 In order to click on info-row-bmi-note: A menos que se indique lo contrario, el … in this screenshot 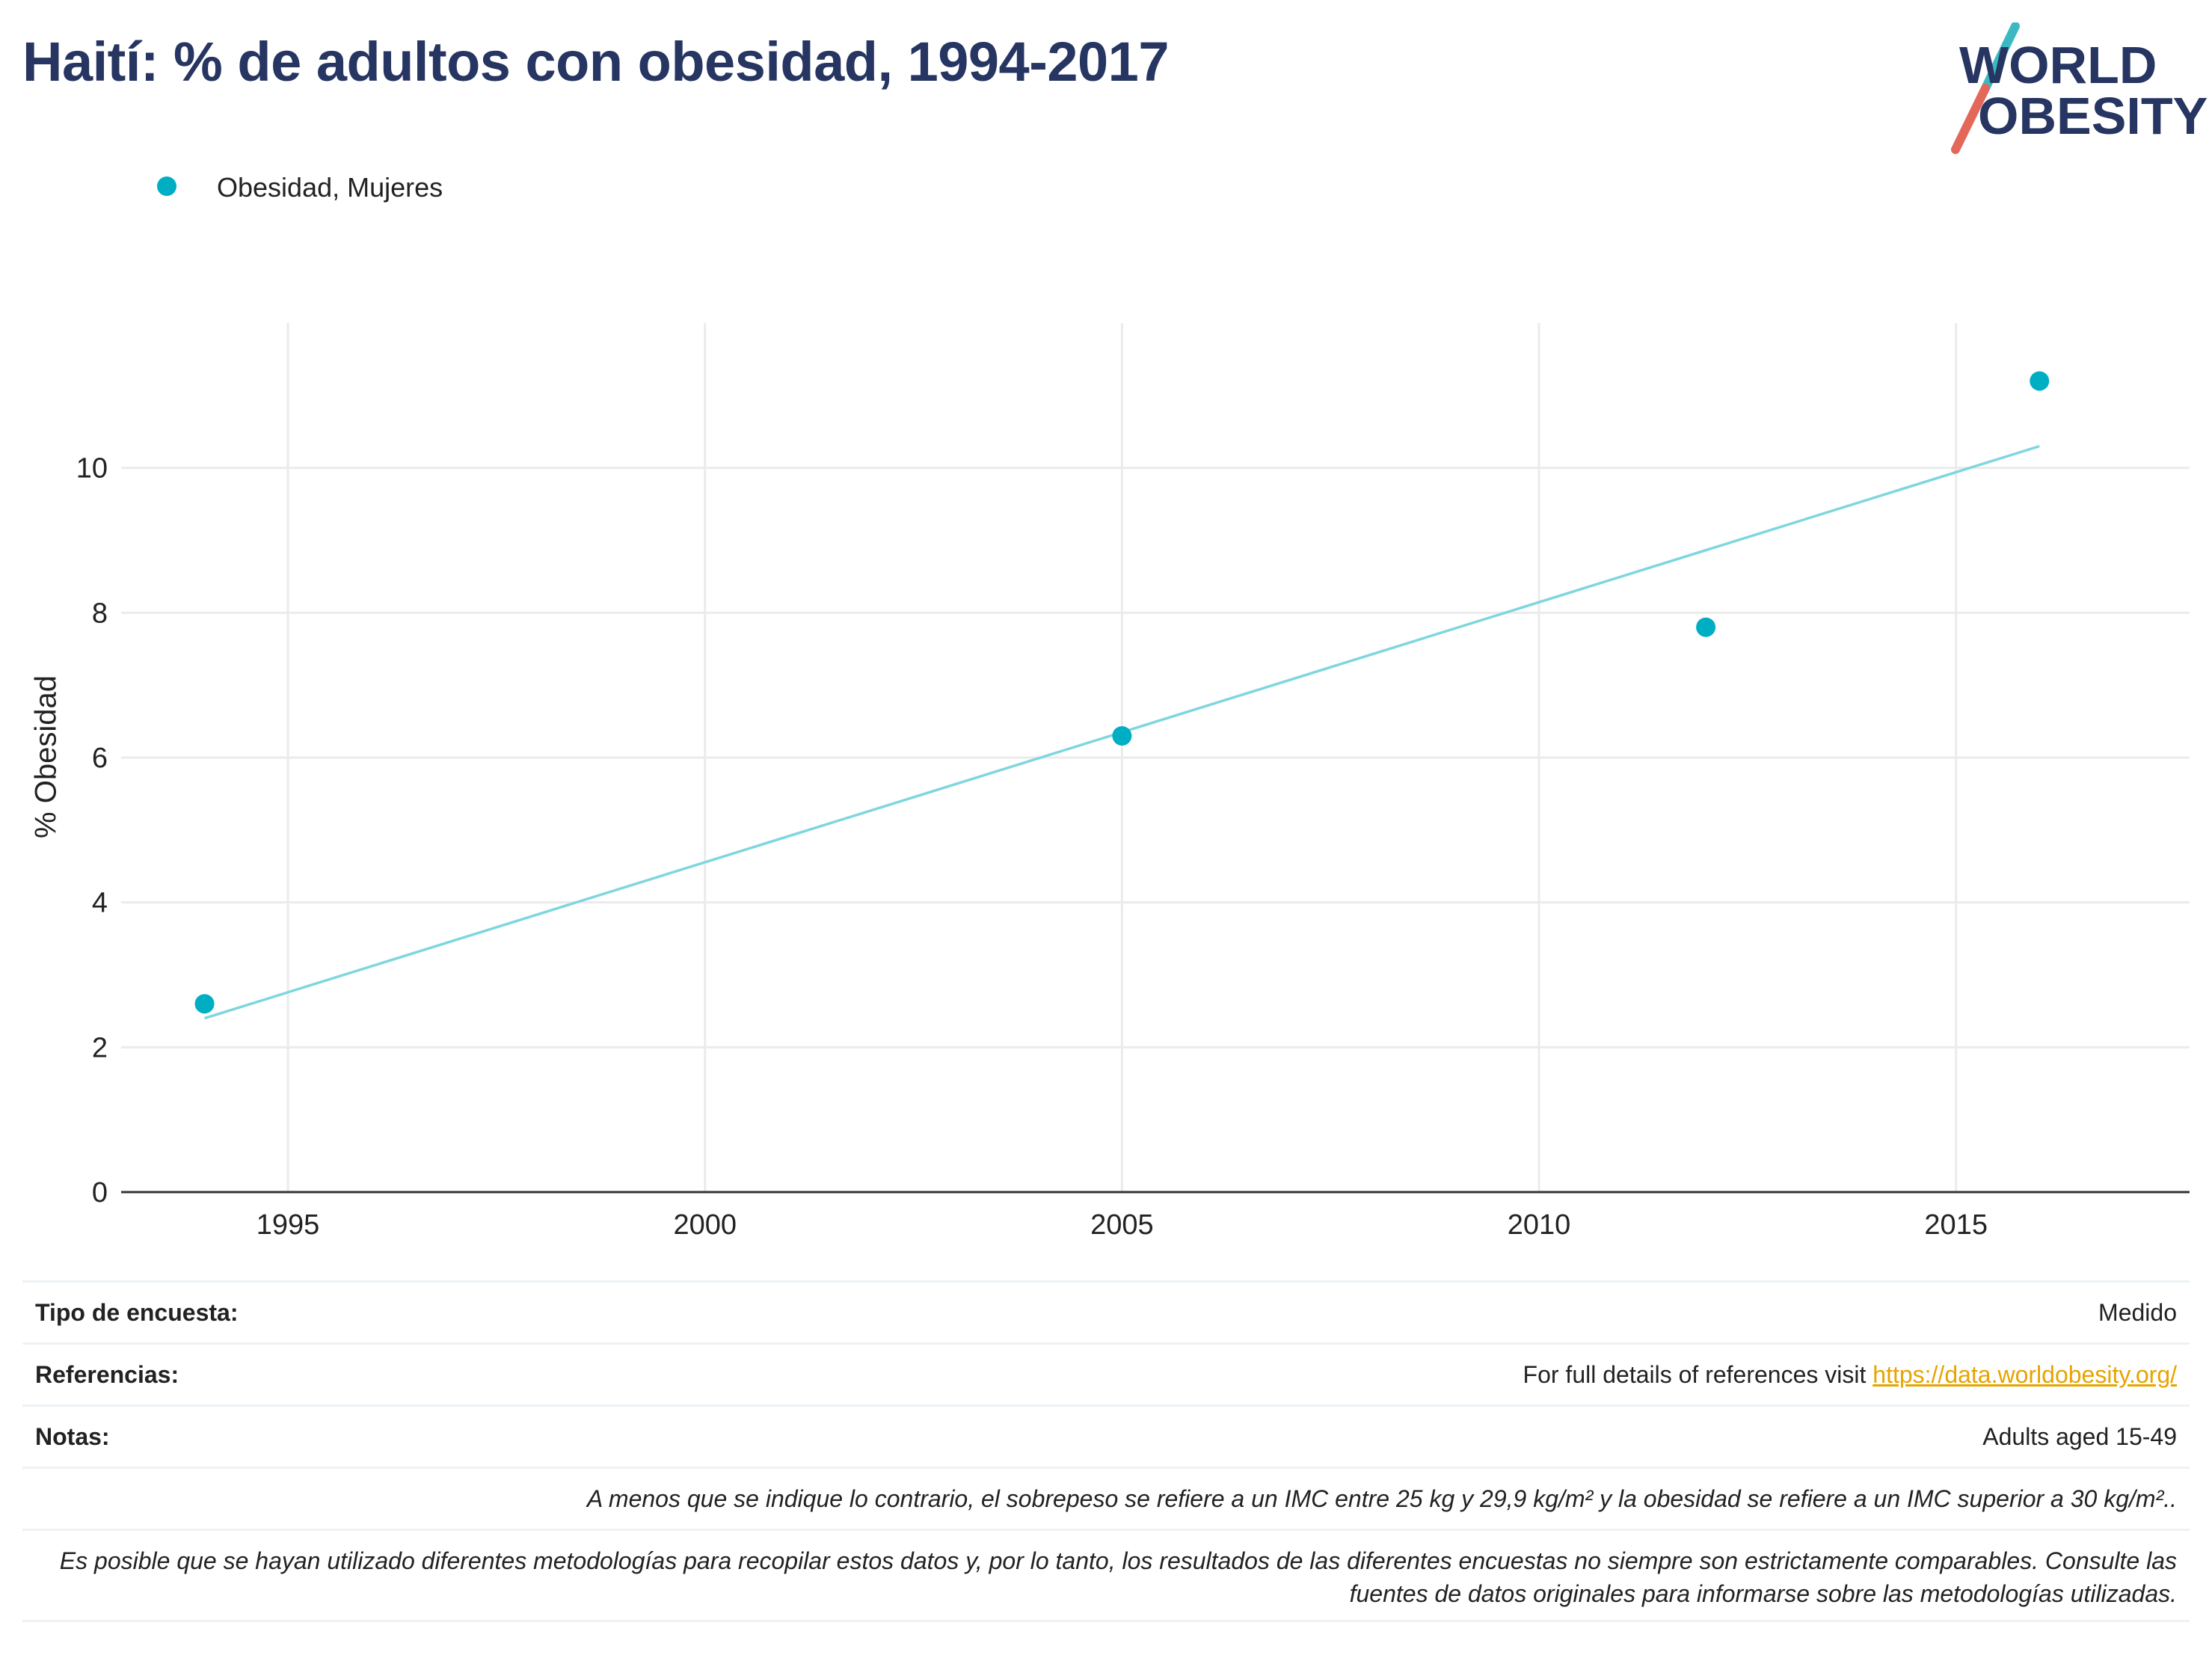, I will do `click(1106, 1498)`.